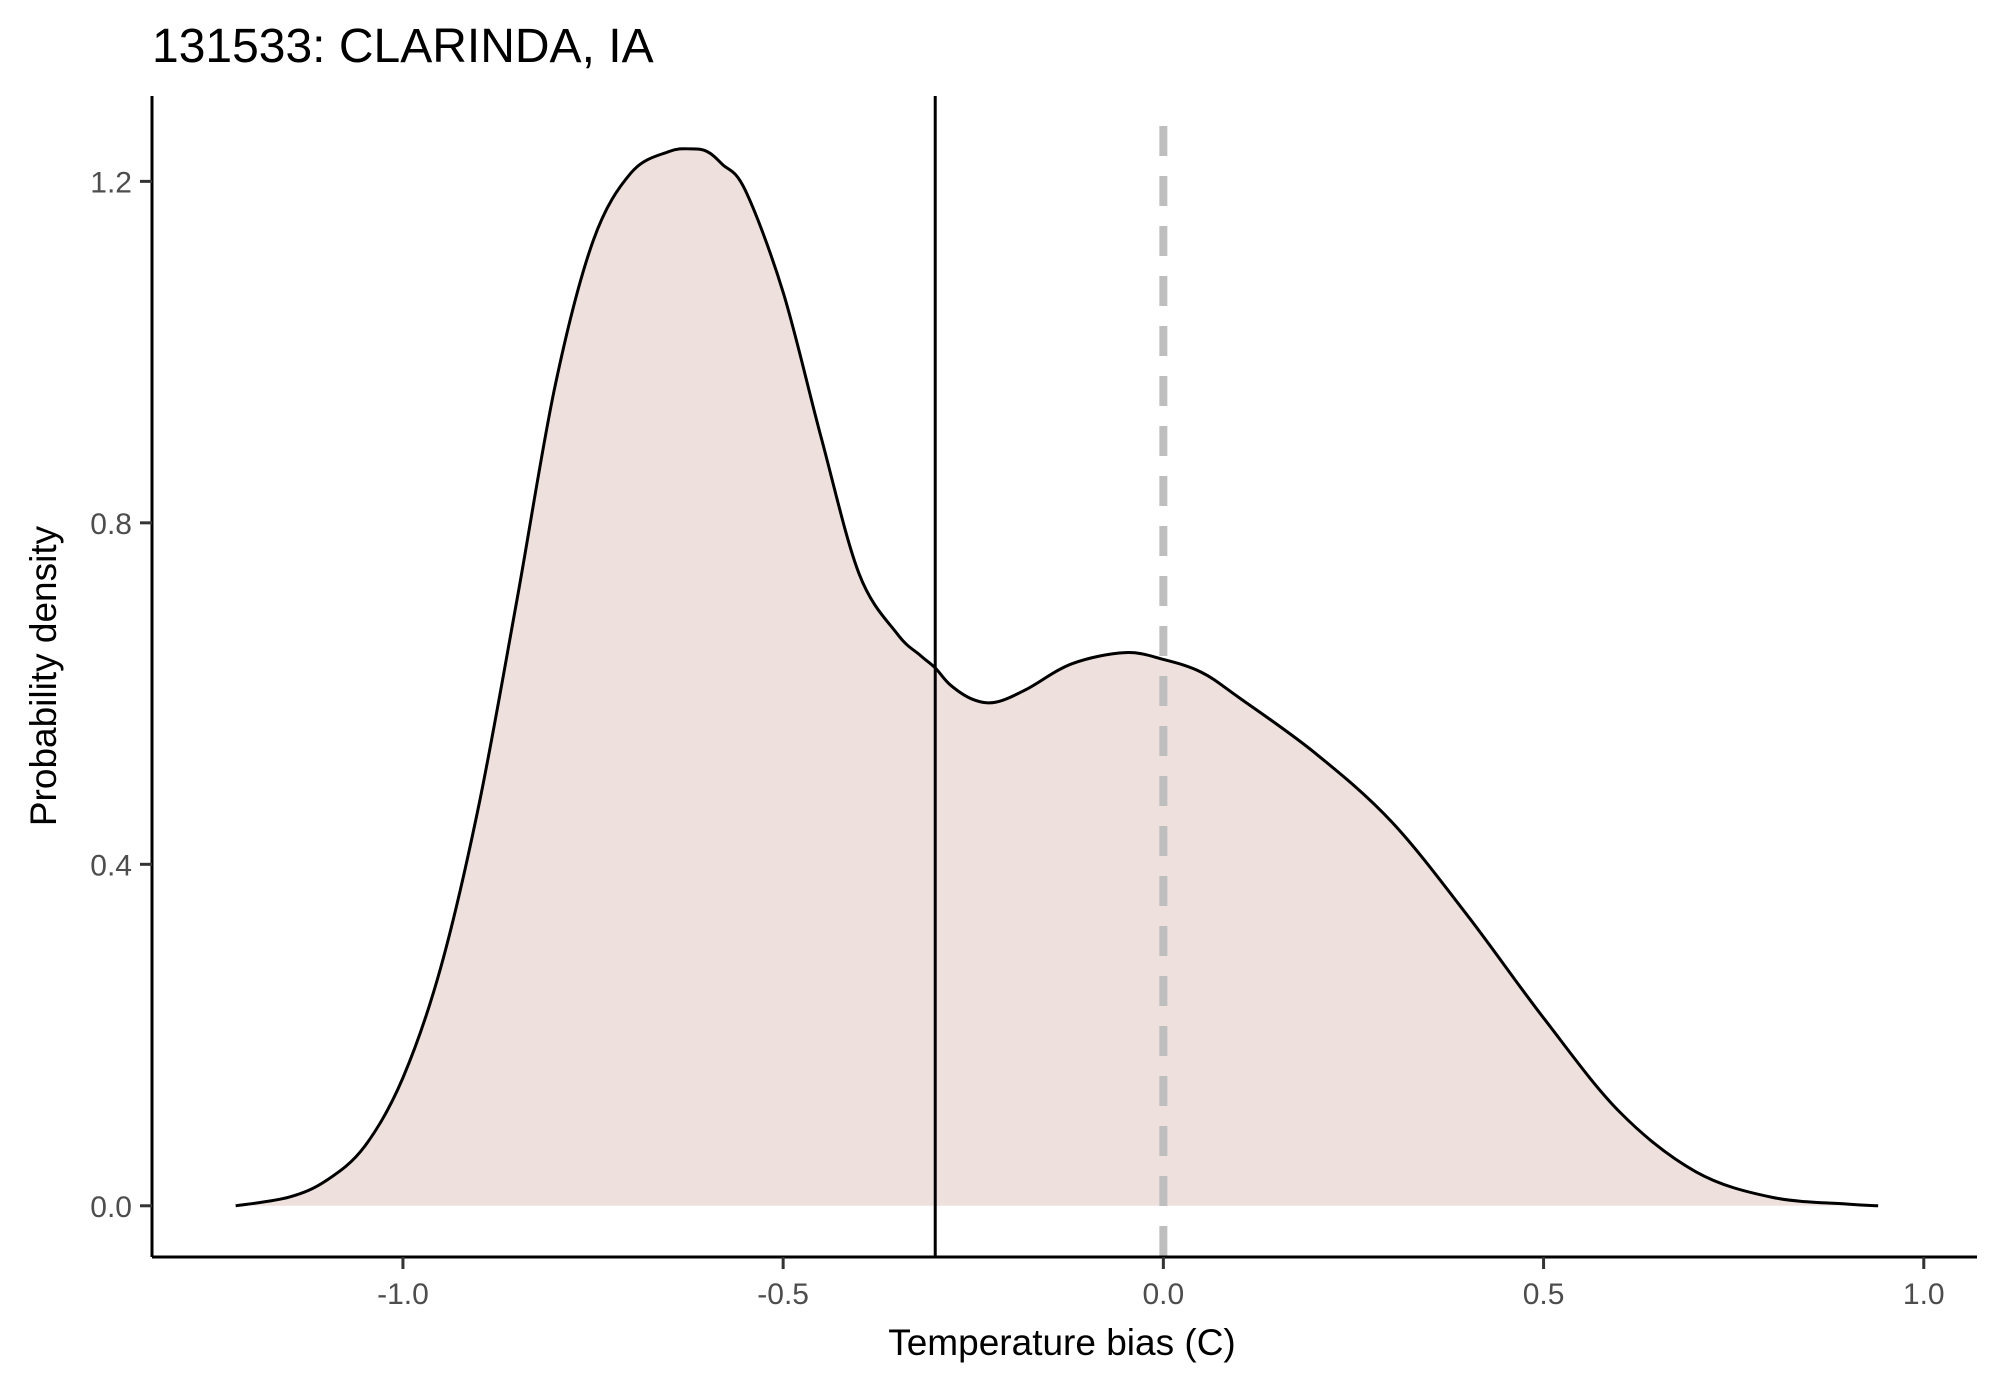  What do you see at coordinates (1544, 1294) in the screenshot?
I see `x-tick-label: 0.5` at bounding box center [1544, 1294].